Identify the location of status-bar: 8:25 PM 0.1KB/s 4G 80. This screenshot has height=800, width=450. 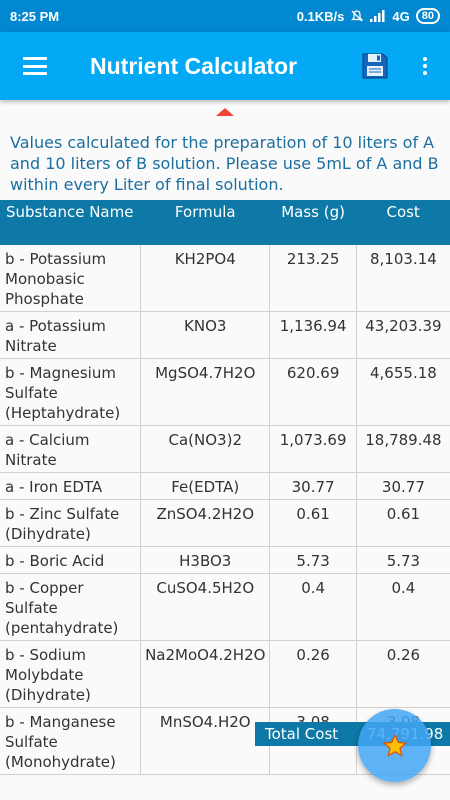
(225, 16).